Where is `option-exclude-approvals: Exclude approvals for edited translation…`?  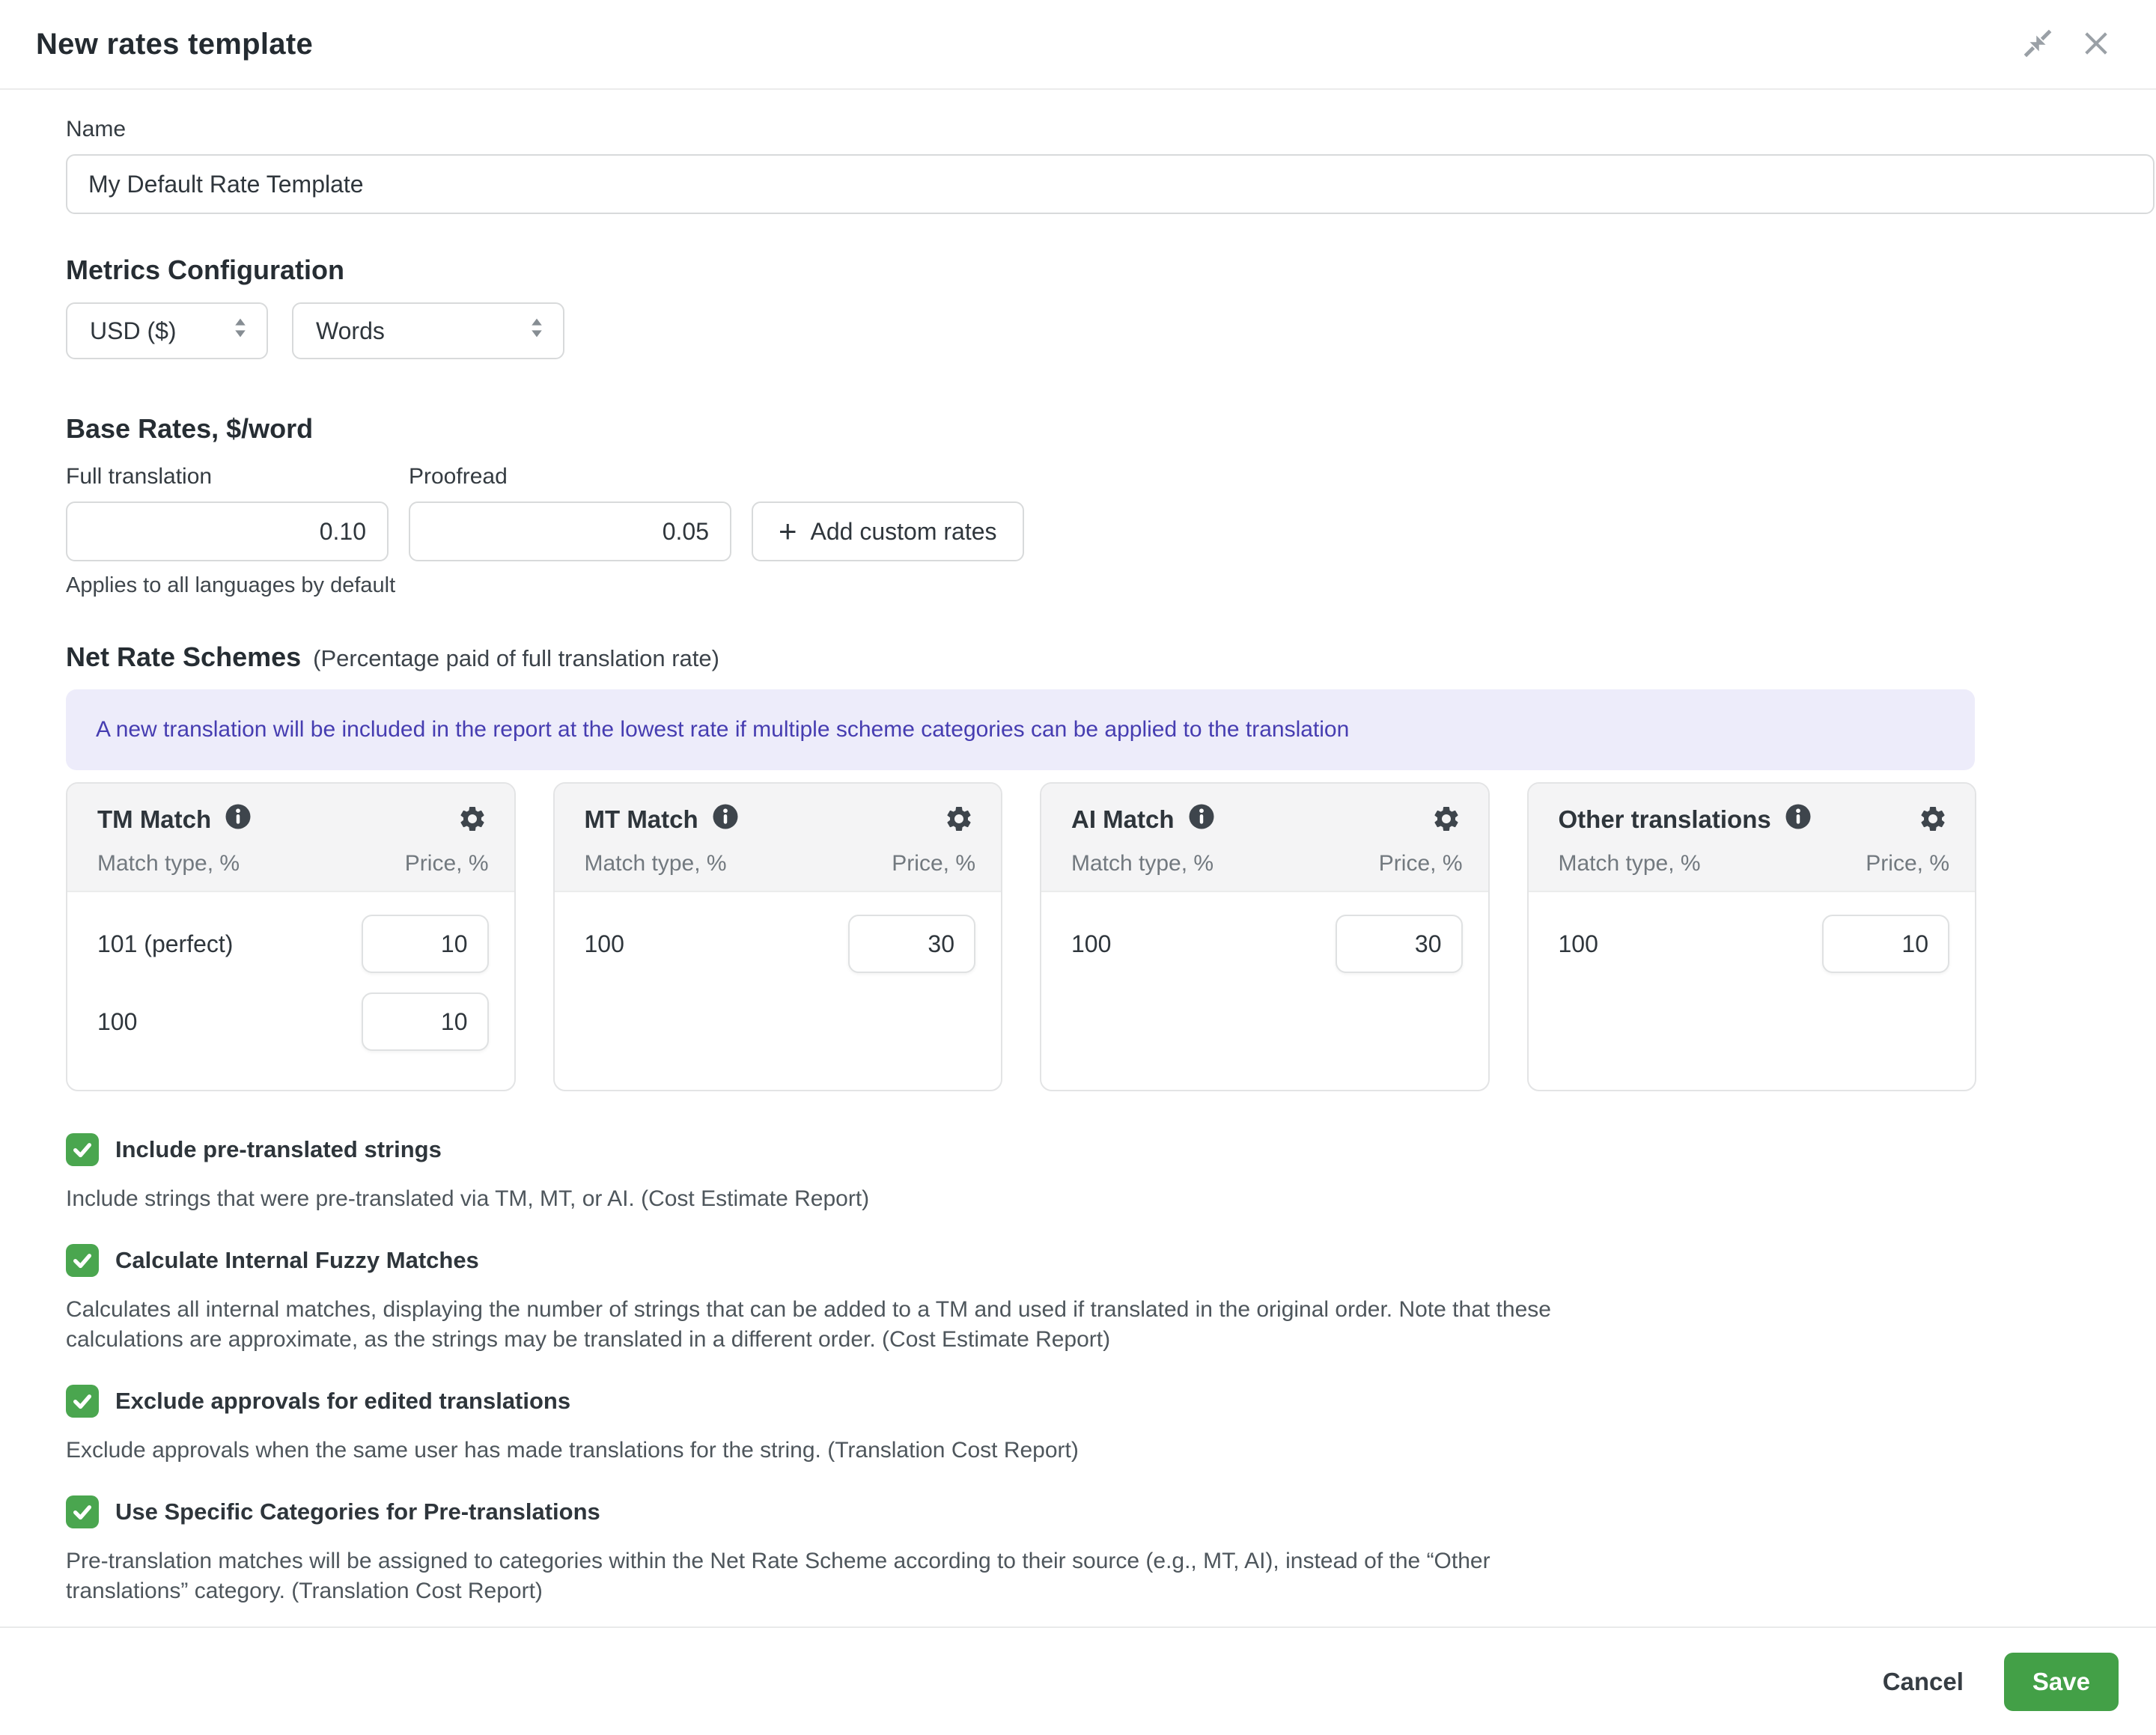 option-exclude-approvals: Exclude approvals for edited translation… is located at coordinates (822, 1425).